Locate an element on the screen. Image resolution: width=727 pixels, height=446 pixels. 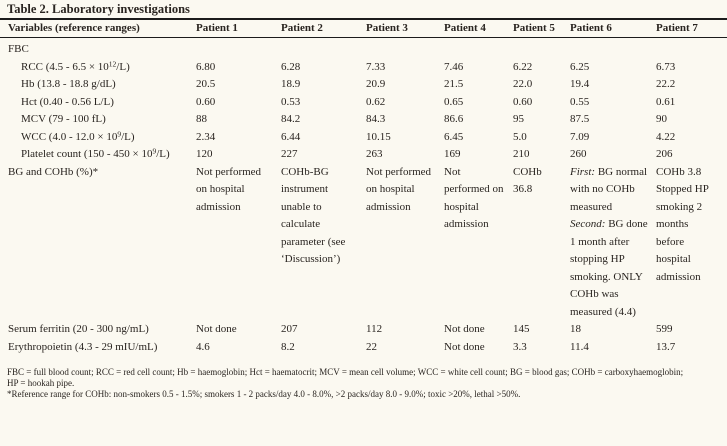
column-header-patient-4: Patient 4 is located at coordinates (465, 28).